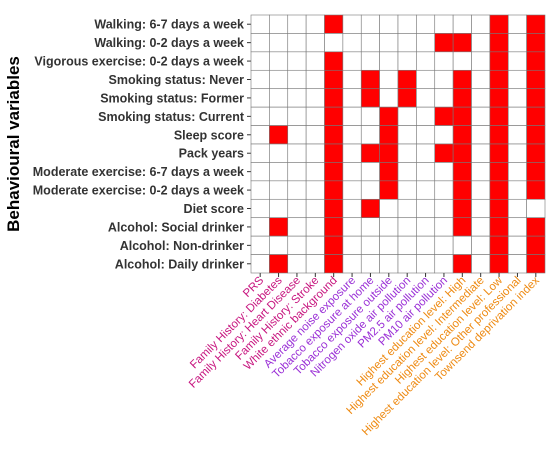 This screenshot has width=554, height=469. Describe the element at coordinates (138, 191) in the screenshot. I see `row-label: Moderate exercise: 0-2 days a week` at that location.